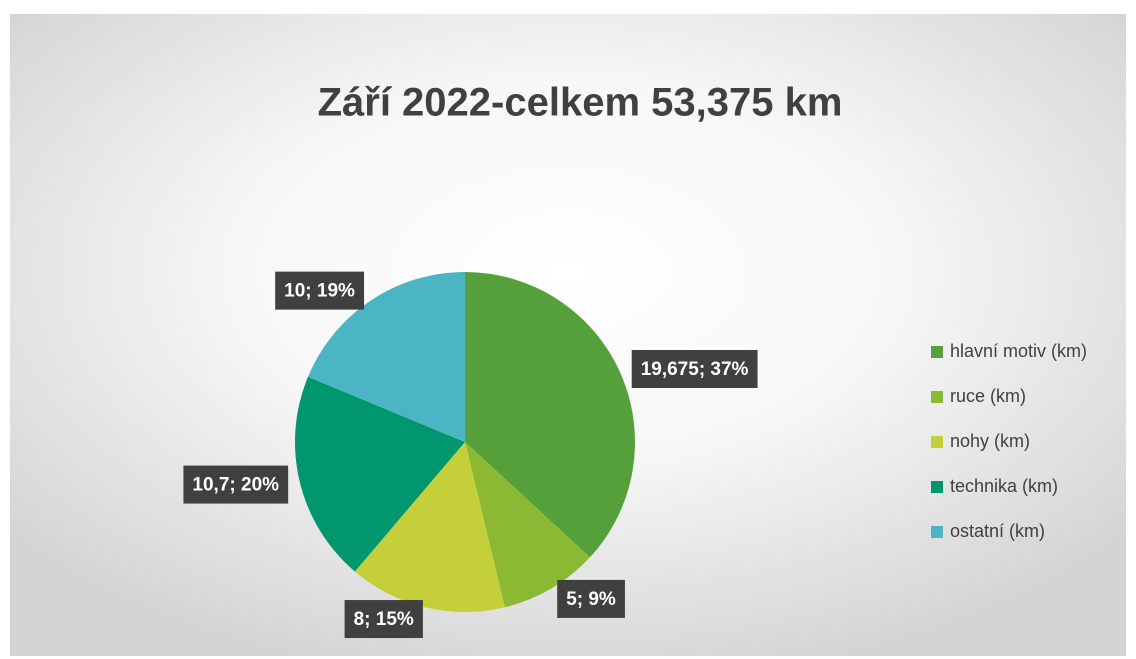  I want to click on legend-label: nohy (km), so click(990, 441).